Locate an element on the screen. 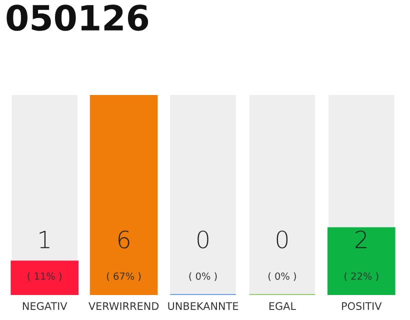 The width and height of the screenshot is (410, 320). annotation: ( 67% ) is located at coordinates (123, 276).